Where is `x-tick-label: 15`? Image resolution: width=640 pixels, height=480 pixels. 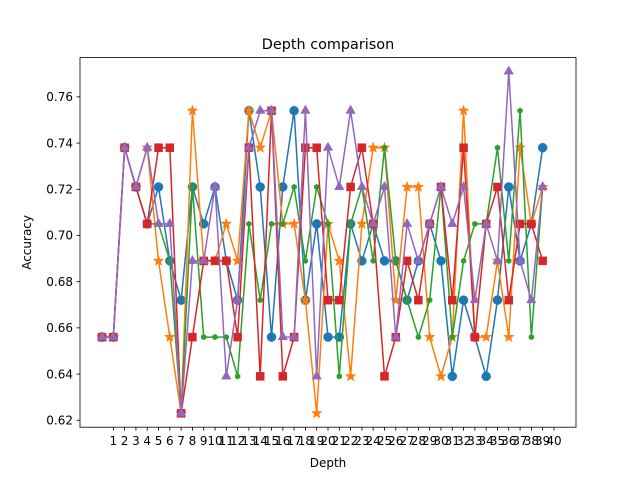
x-tick-label: 15 is located at coordinates (271, 441).